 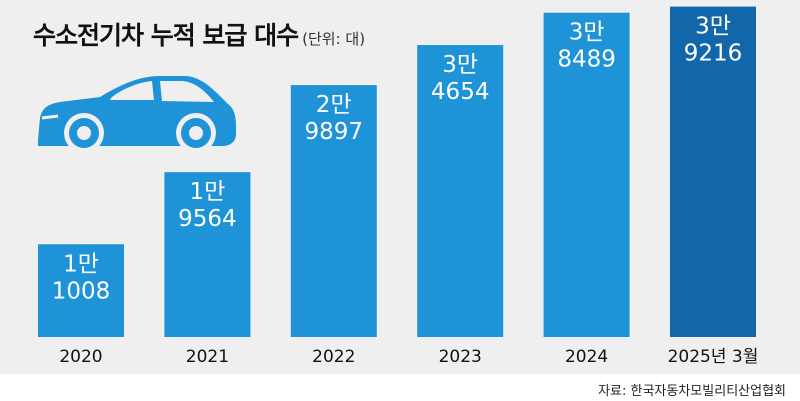 What do you see at coordinates (460, 78) in the screenshot?
I see `bar-value-label: 3만 4654` at bounding box center [460, 78].